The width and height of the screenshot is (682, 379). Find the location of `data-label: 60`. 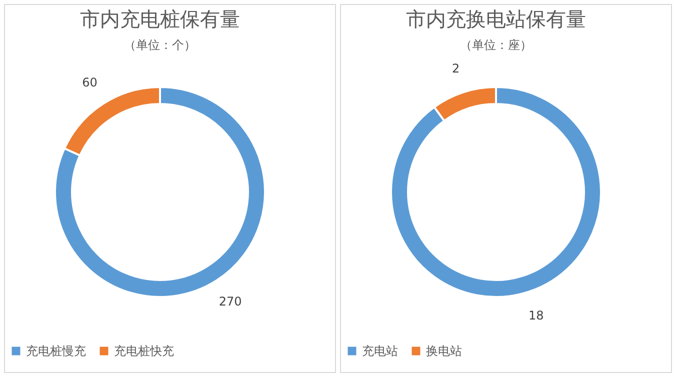

data-label: 60 is located at coordinates (90, 83).